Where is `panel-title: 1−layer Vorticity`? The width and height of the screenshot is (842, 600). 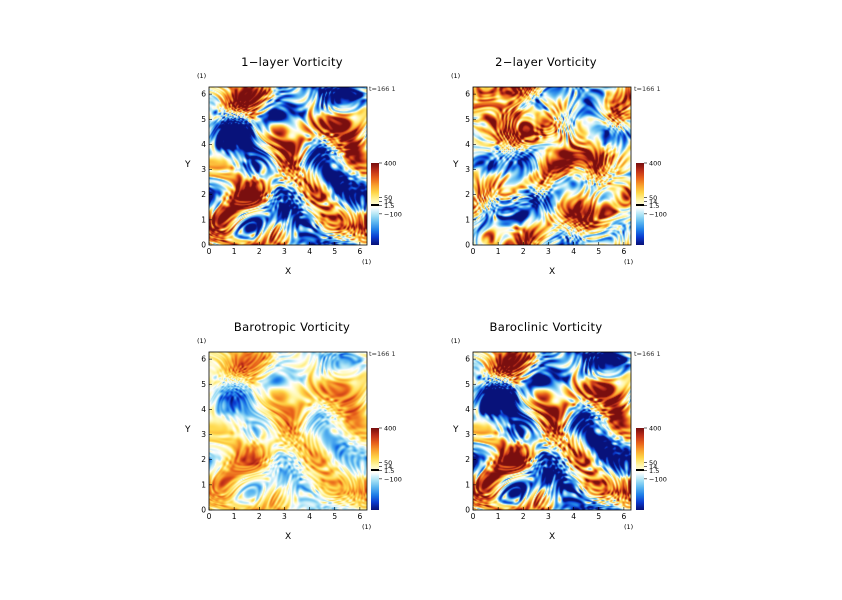
panel-title: 1−layer Vorticity is located at coordinates (292, 62).